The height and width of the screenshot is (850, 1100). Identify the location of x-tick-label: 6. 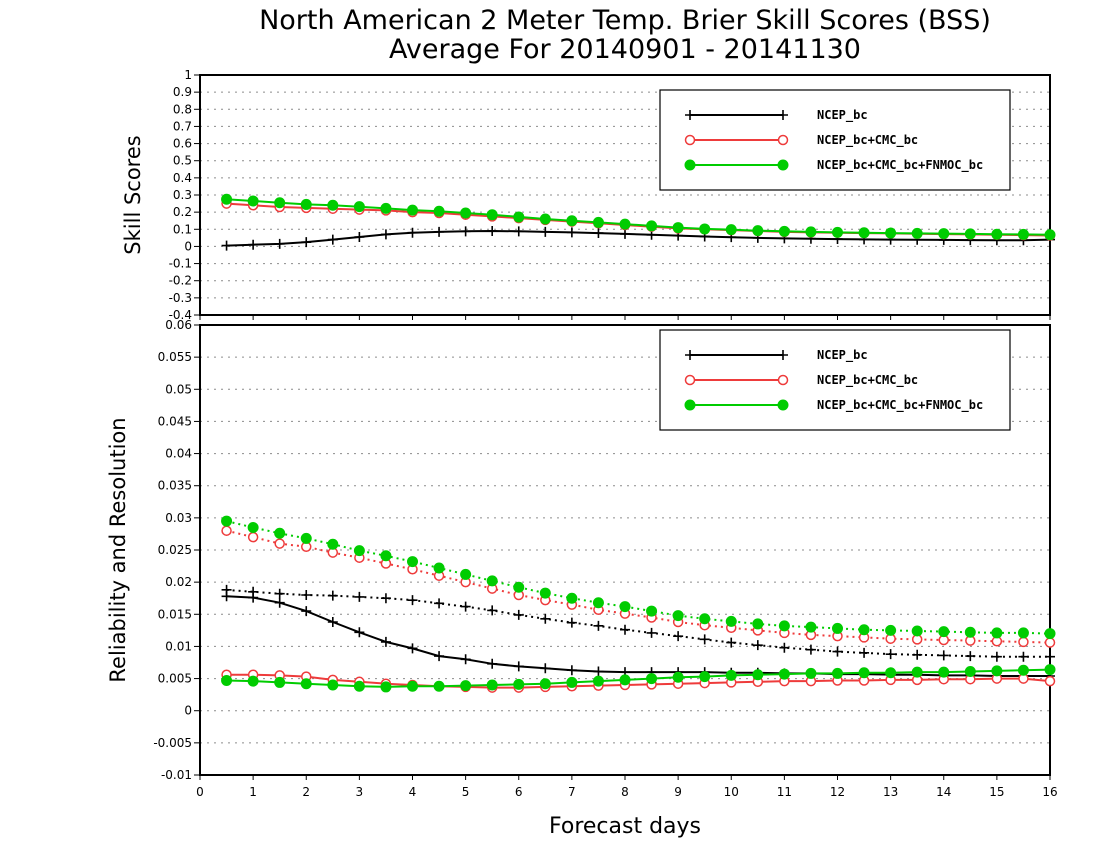
(519, 792).